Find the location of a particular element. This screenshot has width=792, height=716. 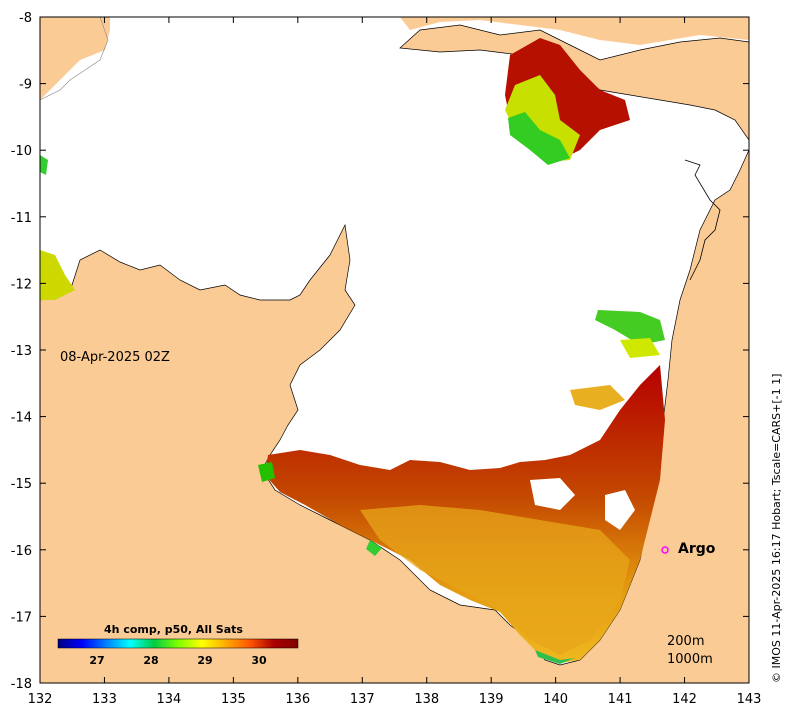

y-tick-label: -16 is located at coordinates (21, 551).